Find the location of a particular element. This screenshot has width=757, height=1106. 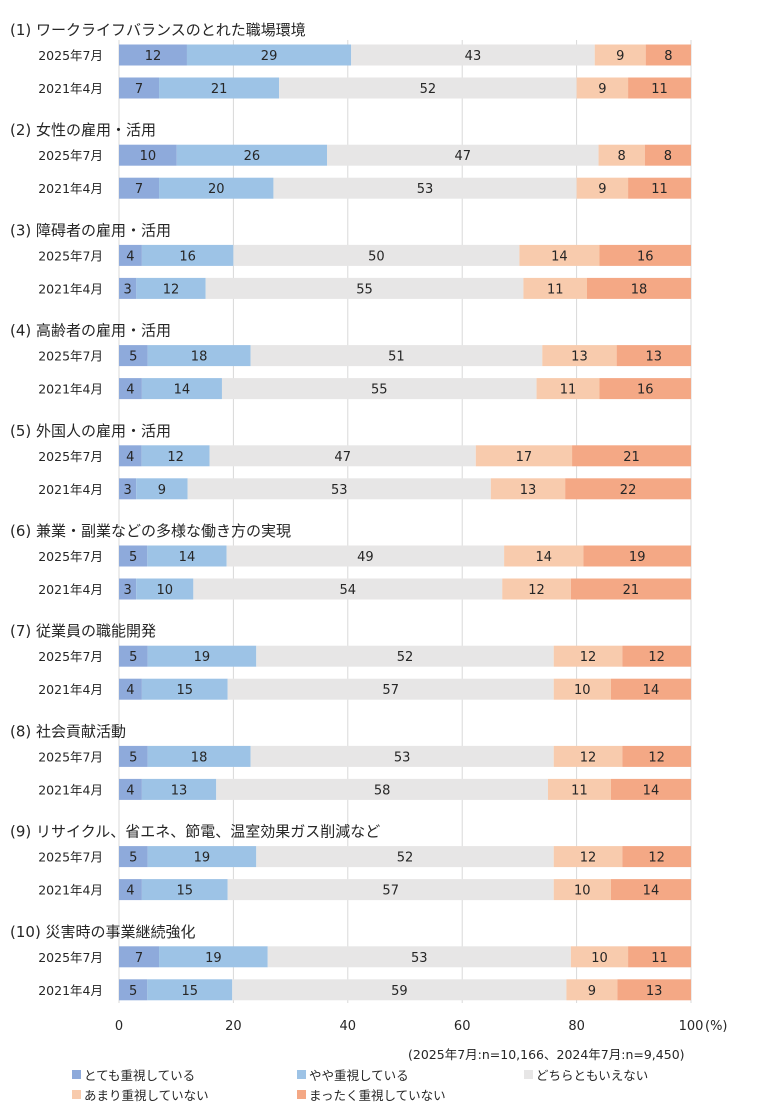

data-label: 12 is located at coordinates (656, 657).